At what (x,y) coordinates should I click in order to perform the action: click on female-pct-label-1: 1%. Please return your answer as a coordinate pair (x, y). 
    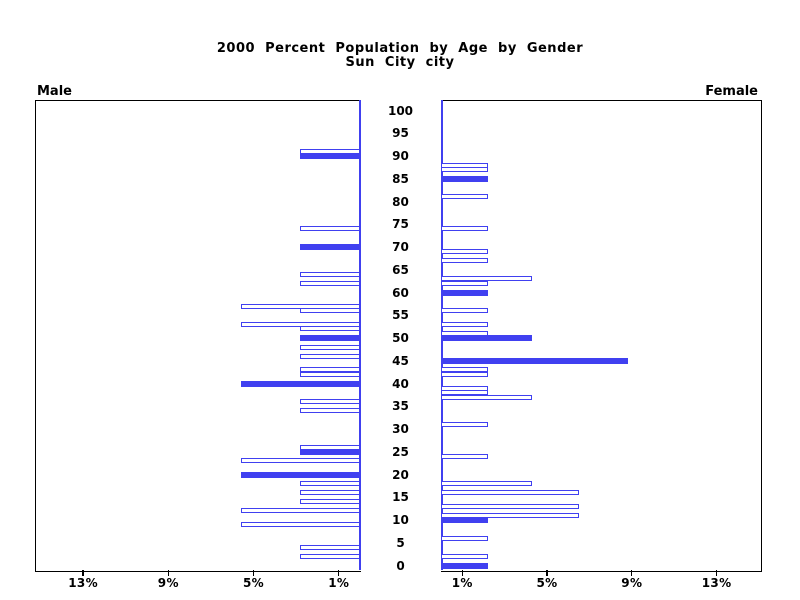
    Looking at the image, I should click on (462, 583).